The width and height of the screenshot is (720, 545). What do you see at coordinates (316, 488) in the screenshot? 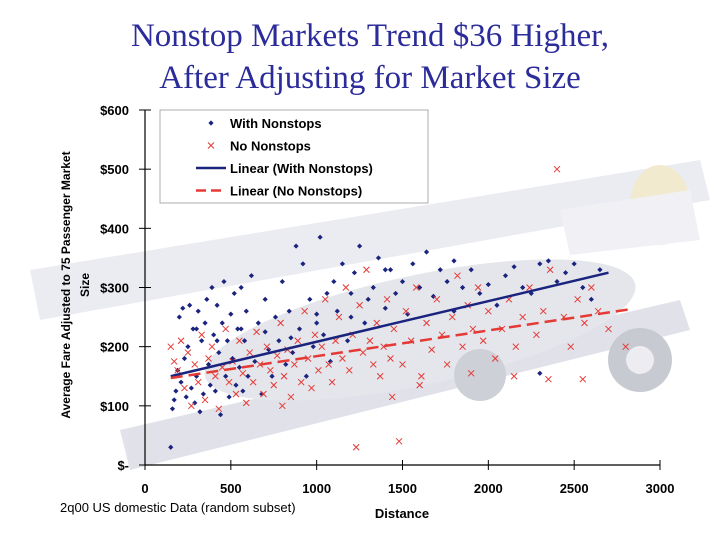
I see `x-tick-label: 1000` at bounding box center [316, 488].